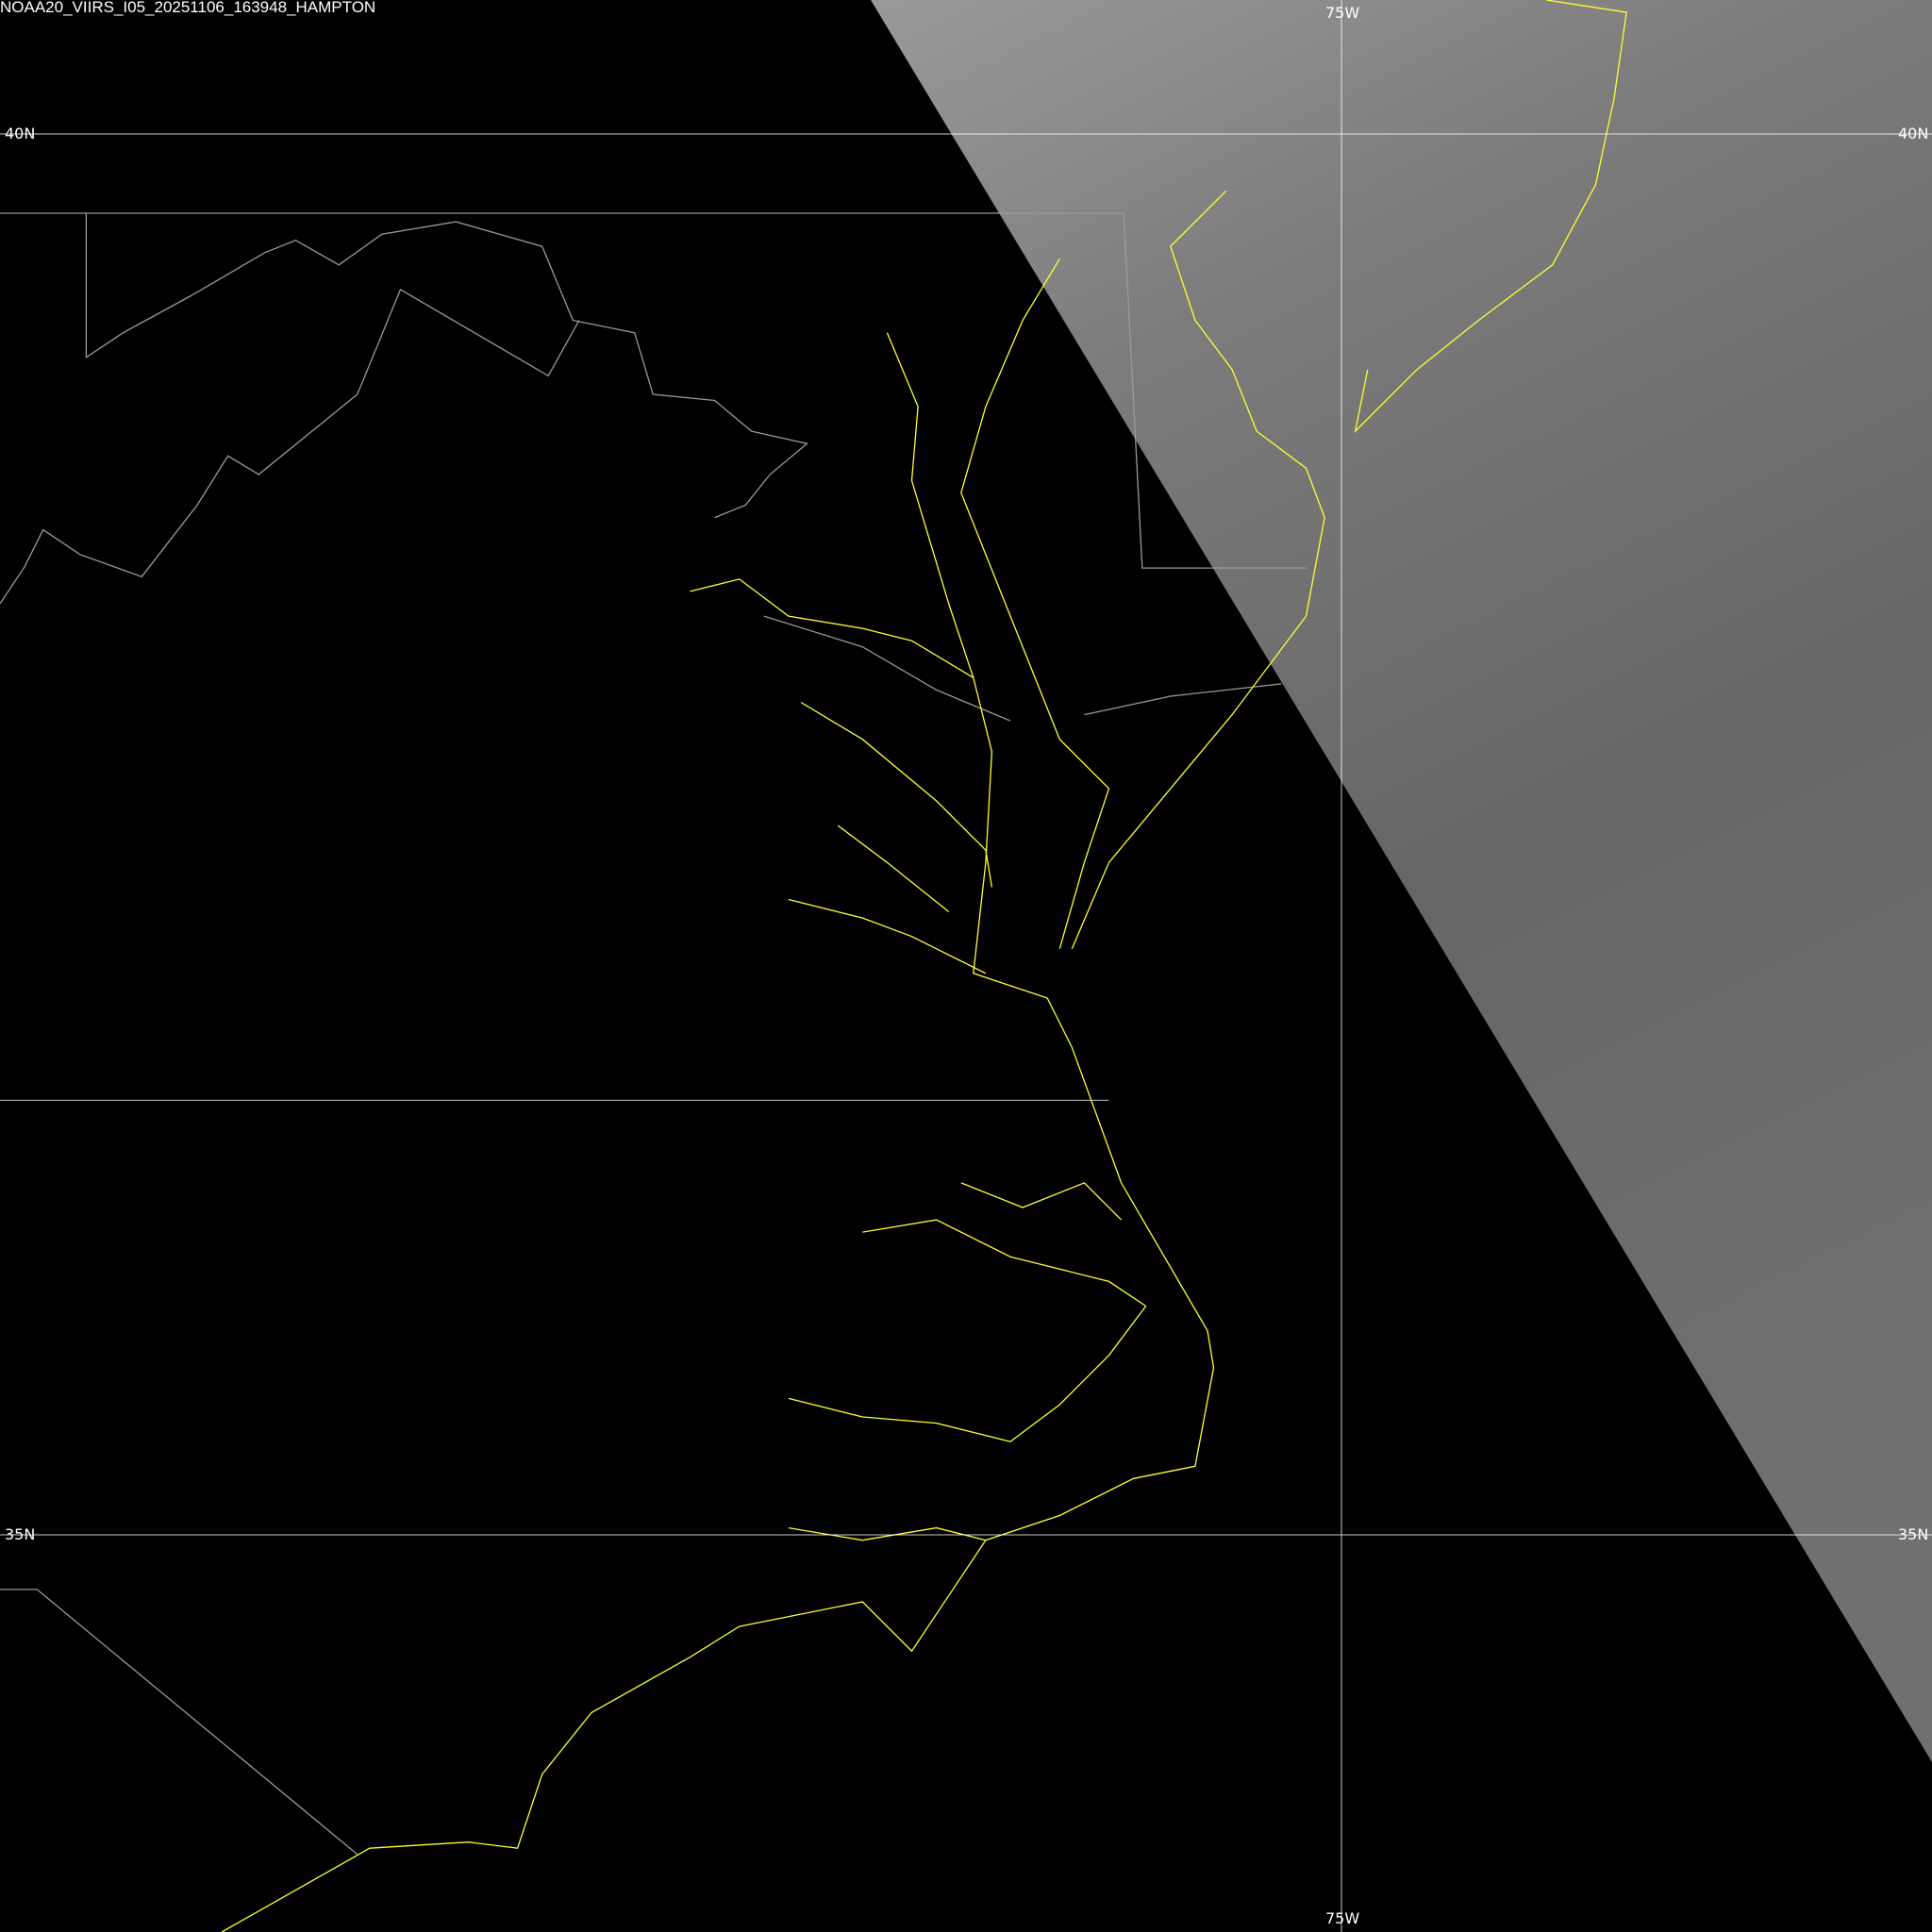 This screenshot has height=1932, width=1932. Describe the element at coordinates (1343, 13) in the screenshot. I see `lon-label-75w-top: 75W` at that location.